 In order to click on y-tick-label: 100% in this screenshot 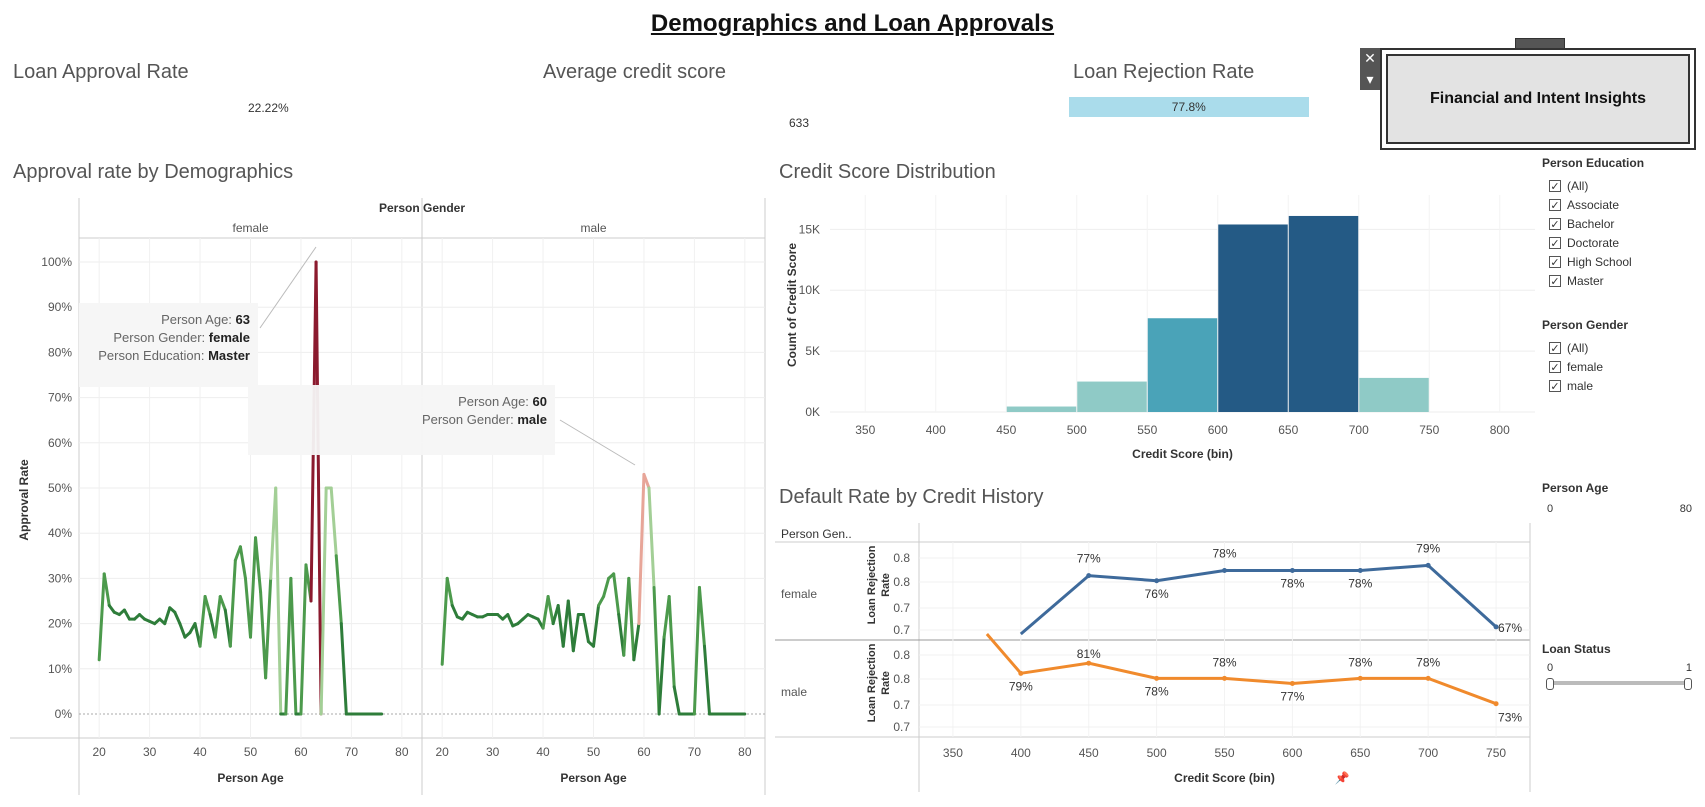, I will do `click(56, 262)`.